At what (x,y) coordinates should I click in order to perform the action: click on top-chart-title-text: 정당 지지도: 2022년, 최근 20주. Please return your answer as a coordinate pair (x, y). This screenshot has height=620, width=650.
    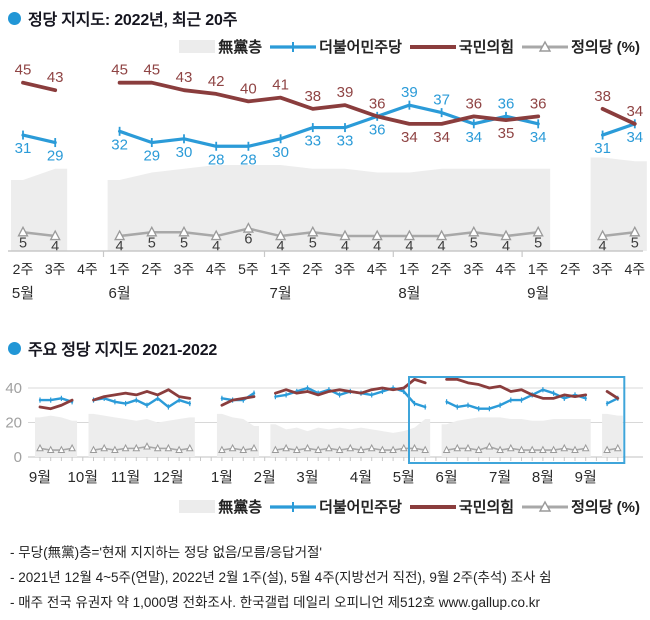
    Looking at the image, I should click on (133, 20).